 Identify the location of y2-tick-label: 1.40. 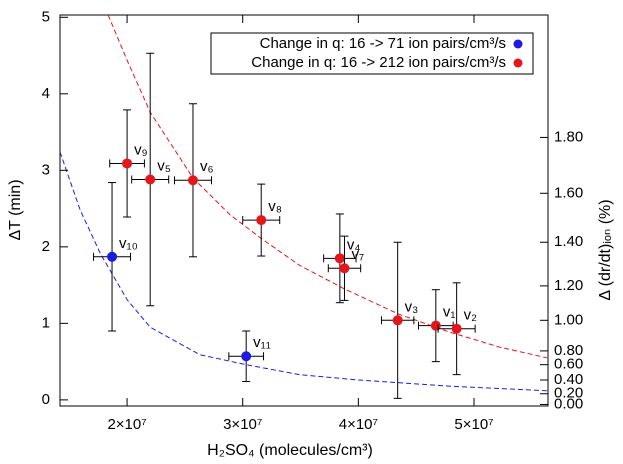
(568, 241).